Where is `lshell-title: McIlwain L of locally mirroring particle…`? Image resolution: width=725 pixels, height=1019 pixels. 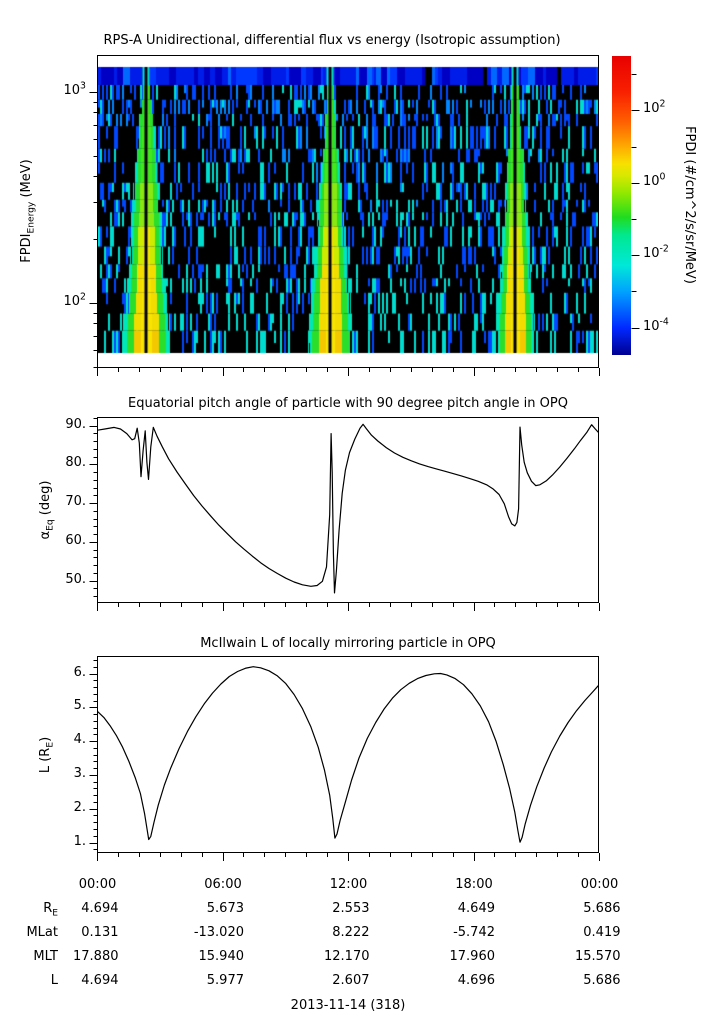
lshell-title: McIlwain L of locally mirroring particle… is located at coordinates (348, 643).